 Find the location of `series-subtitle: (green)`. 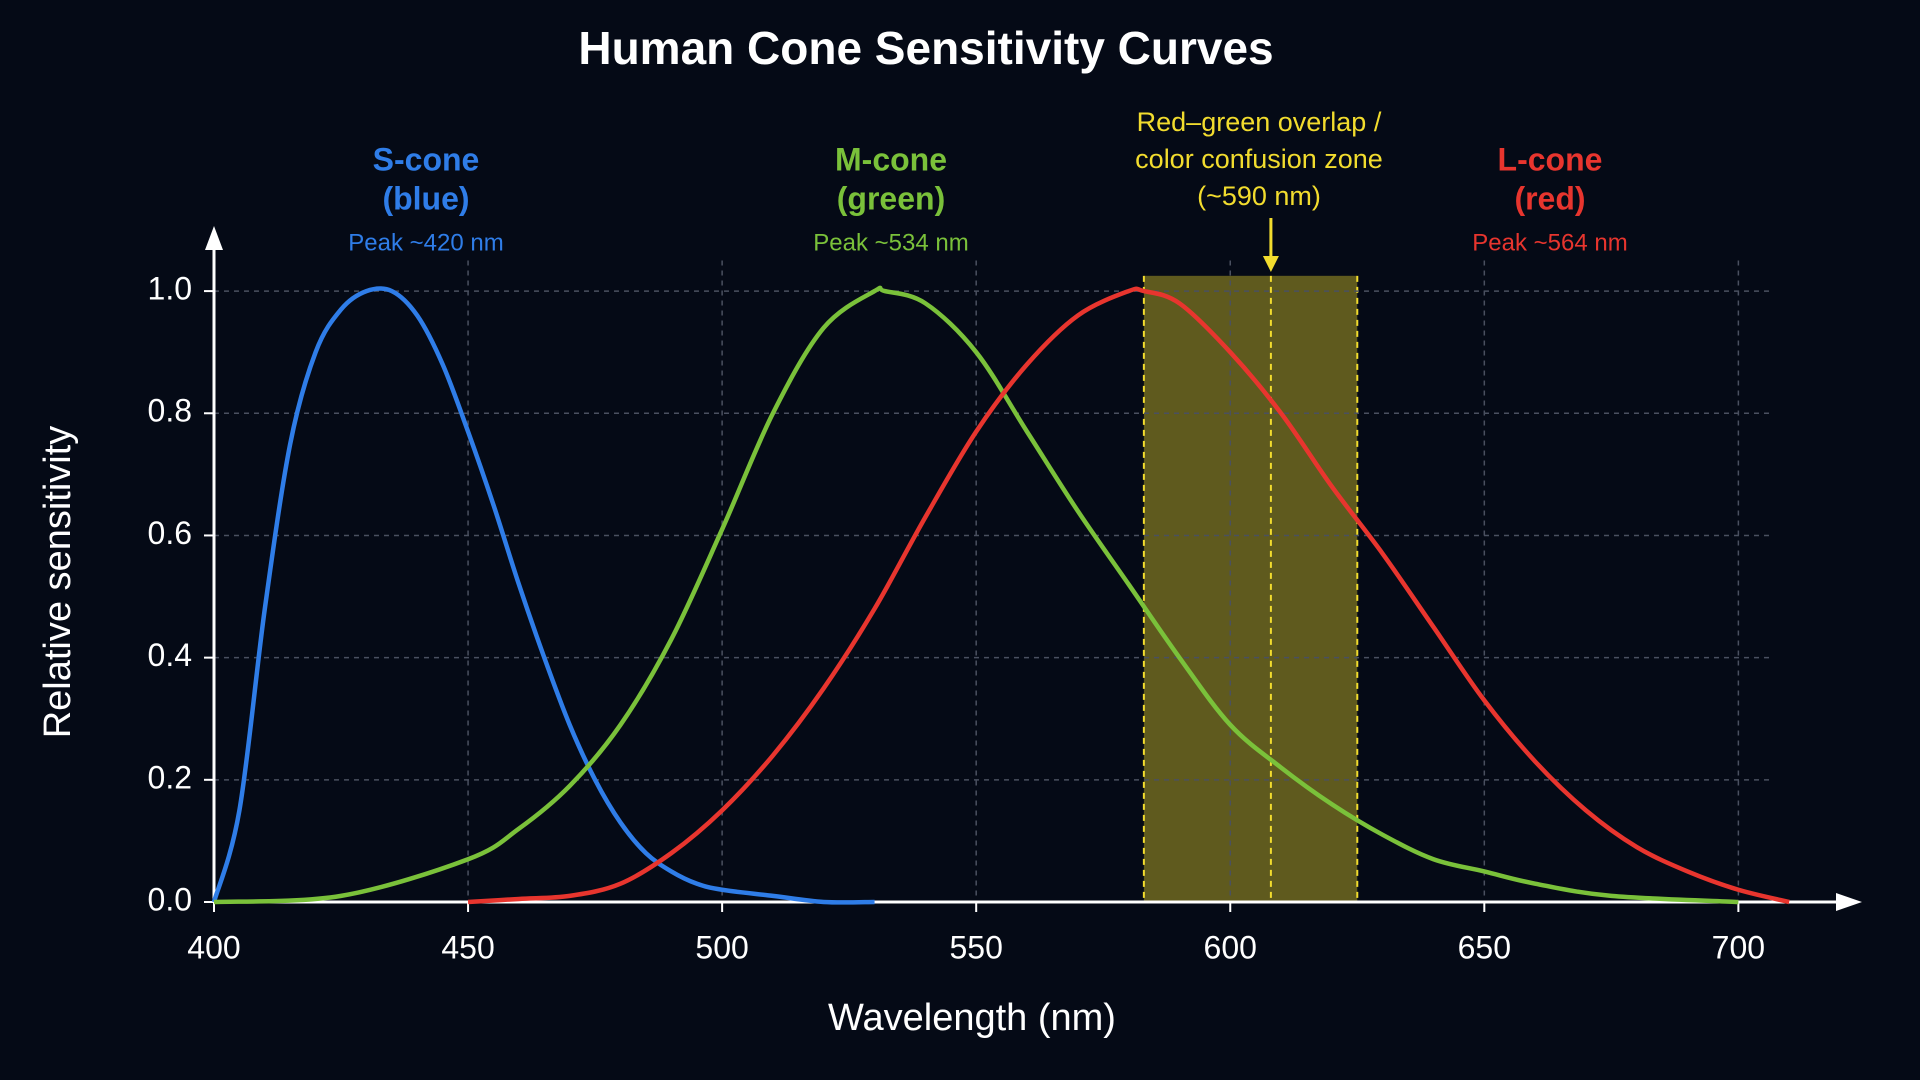

series-subtitle: (green) is located at coordinates (891, 198).